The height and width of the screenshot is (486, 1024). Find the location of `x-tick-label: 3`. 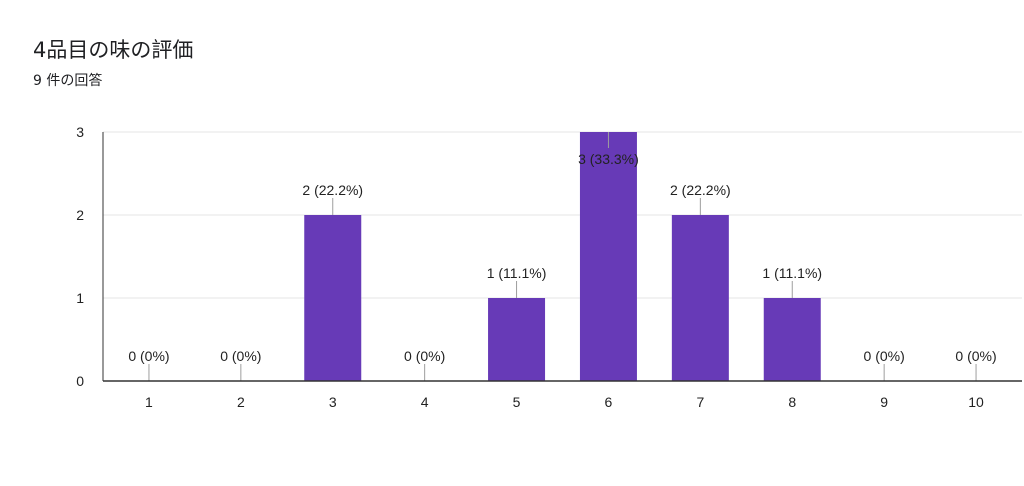

x-tick-label: 3 is located at coordinates (333, 402).